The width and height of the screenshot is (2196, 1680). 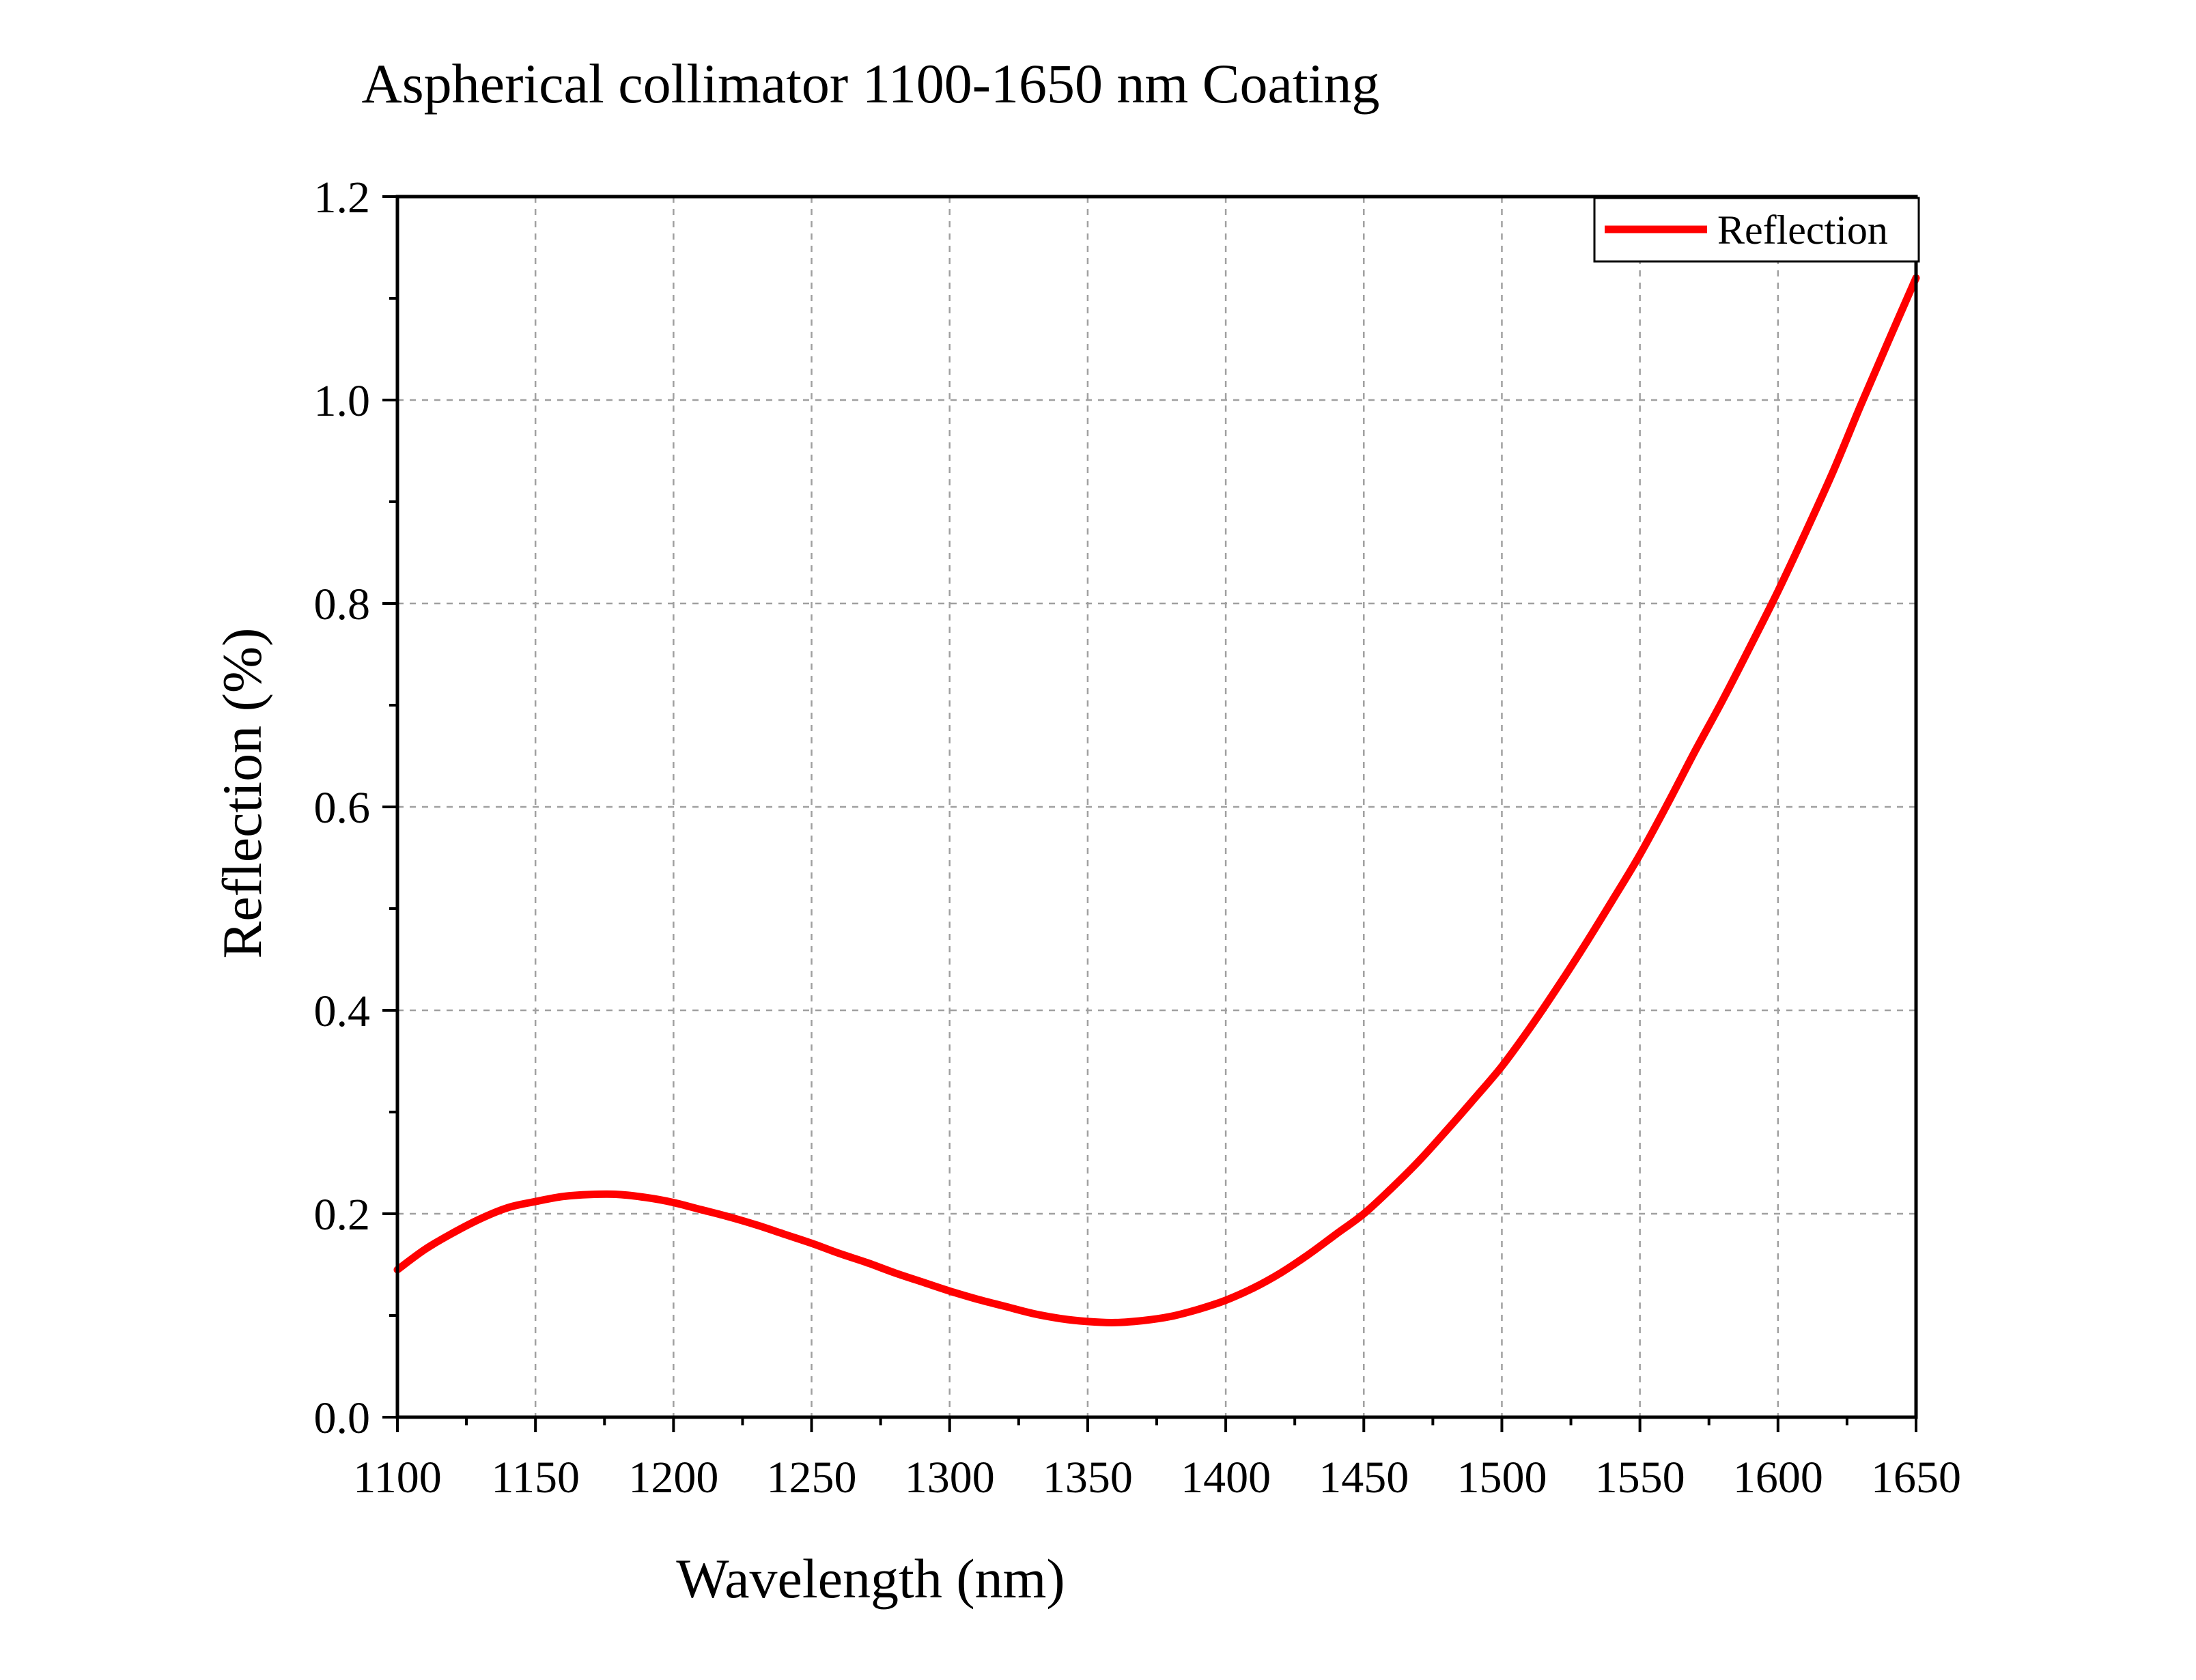 I want to click on x-tick-label: 1300, so click(x=950, y=1478).